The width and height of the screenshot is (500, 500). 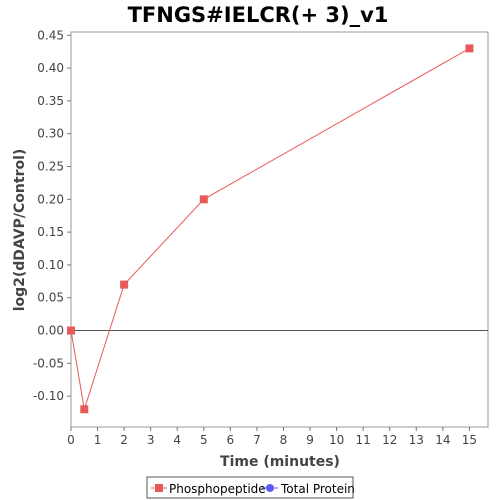 What do you see at coordinates (204, 440) in the screenshot?
I see `x-tick-label: 5` at bounding box center [204, 440].